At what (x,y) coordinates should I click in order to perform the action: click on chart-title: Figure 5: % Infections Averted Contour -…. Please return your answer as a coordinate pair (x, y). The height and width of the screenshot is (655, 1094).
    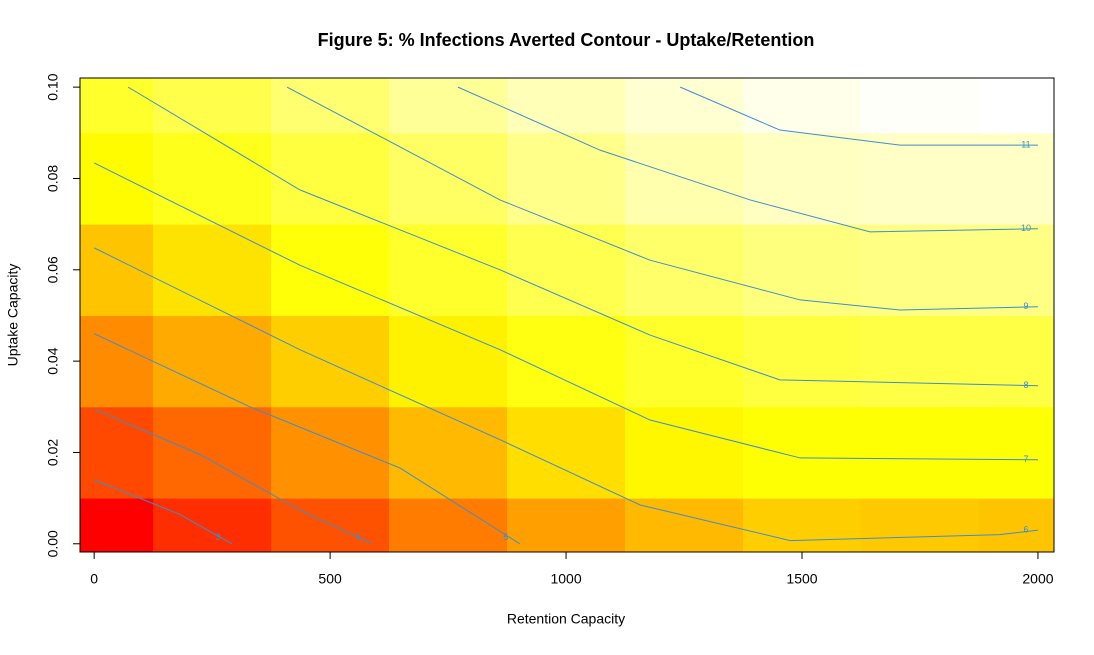
    Looking at the image, I should click on (566, 40).